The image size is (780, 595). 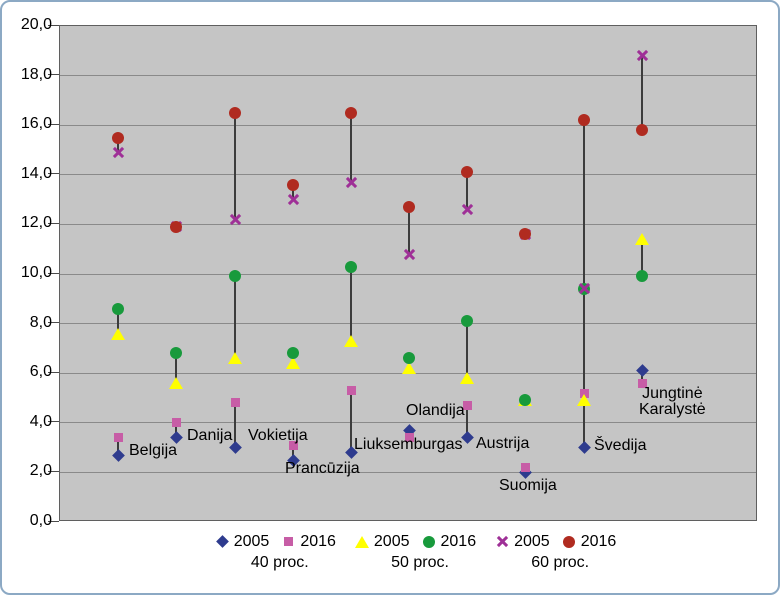 I want to click on country-label-pranc-zija: Prancūzija, so click(x=322, y=468).